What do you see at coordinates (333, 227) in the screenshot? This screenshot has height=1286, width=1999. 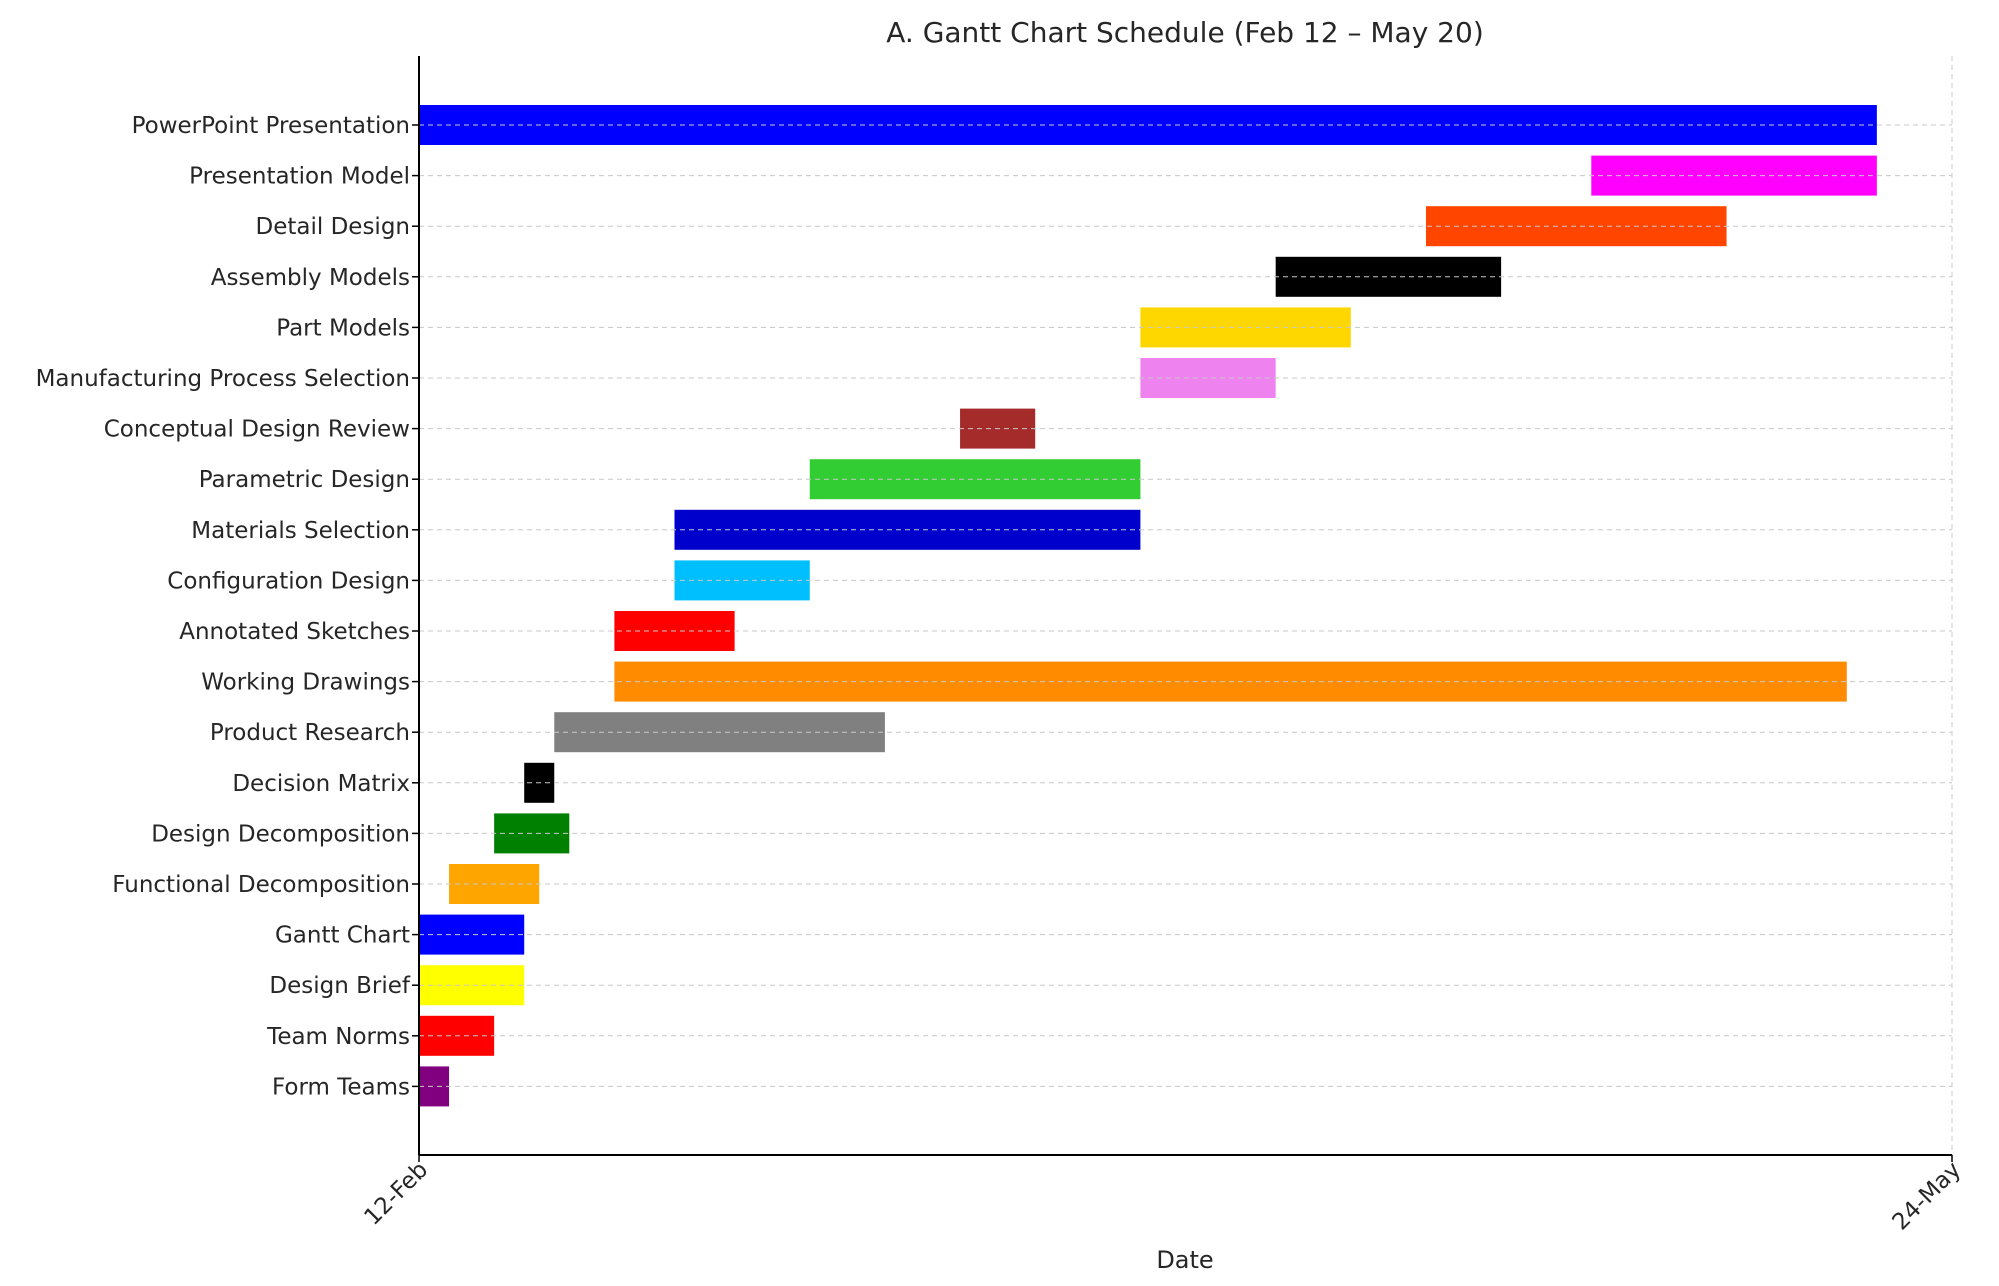 I see `task-label: Detail Design` at bounding box center [333, 227].